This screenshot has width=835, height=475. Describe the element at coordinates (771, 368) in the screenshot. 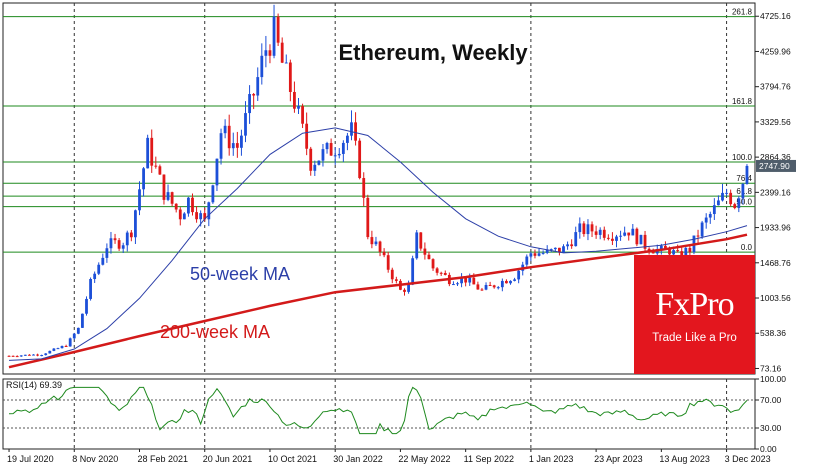

I see `price-tick-label: 73.16` at that location.